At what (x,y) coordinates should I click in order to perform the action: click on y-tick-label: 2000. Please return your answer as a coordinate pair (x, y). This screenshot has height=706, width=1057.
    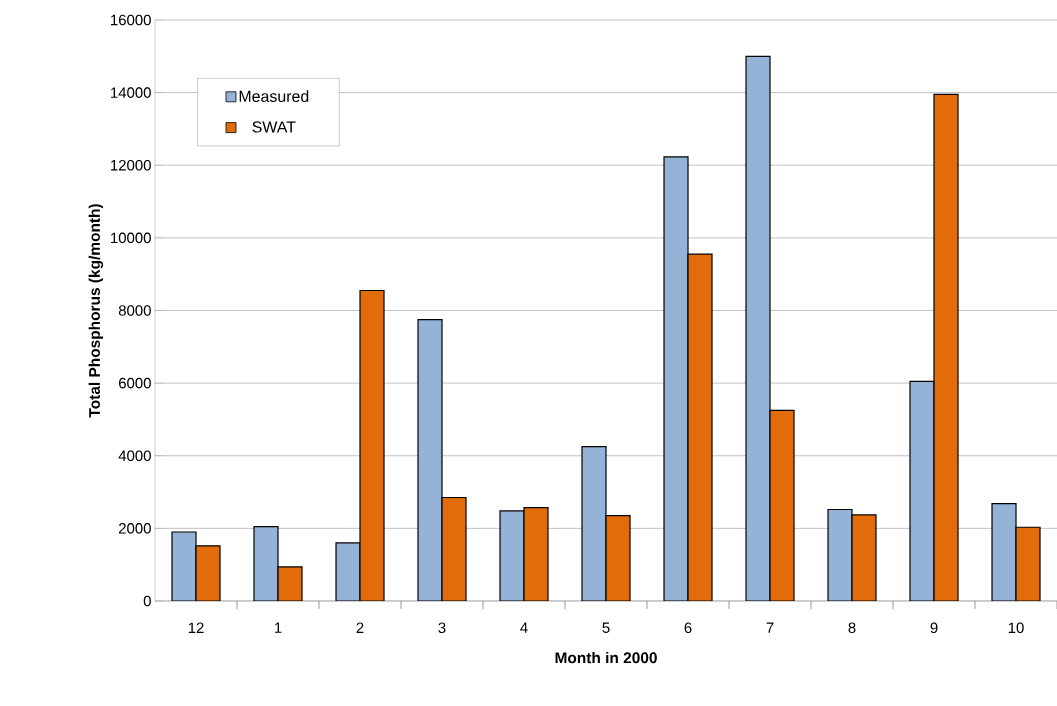
    Looking at the image, I should click on (134, 528).